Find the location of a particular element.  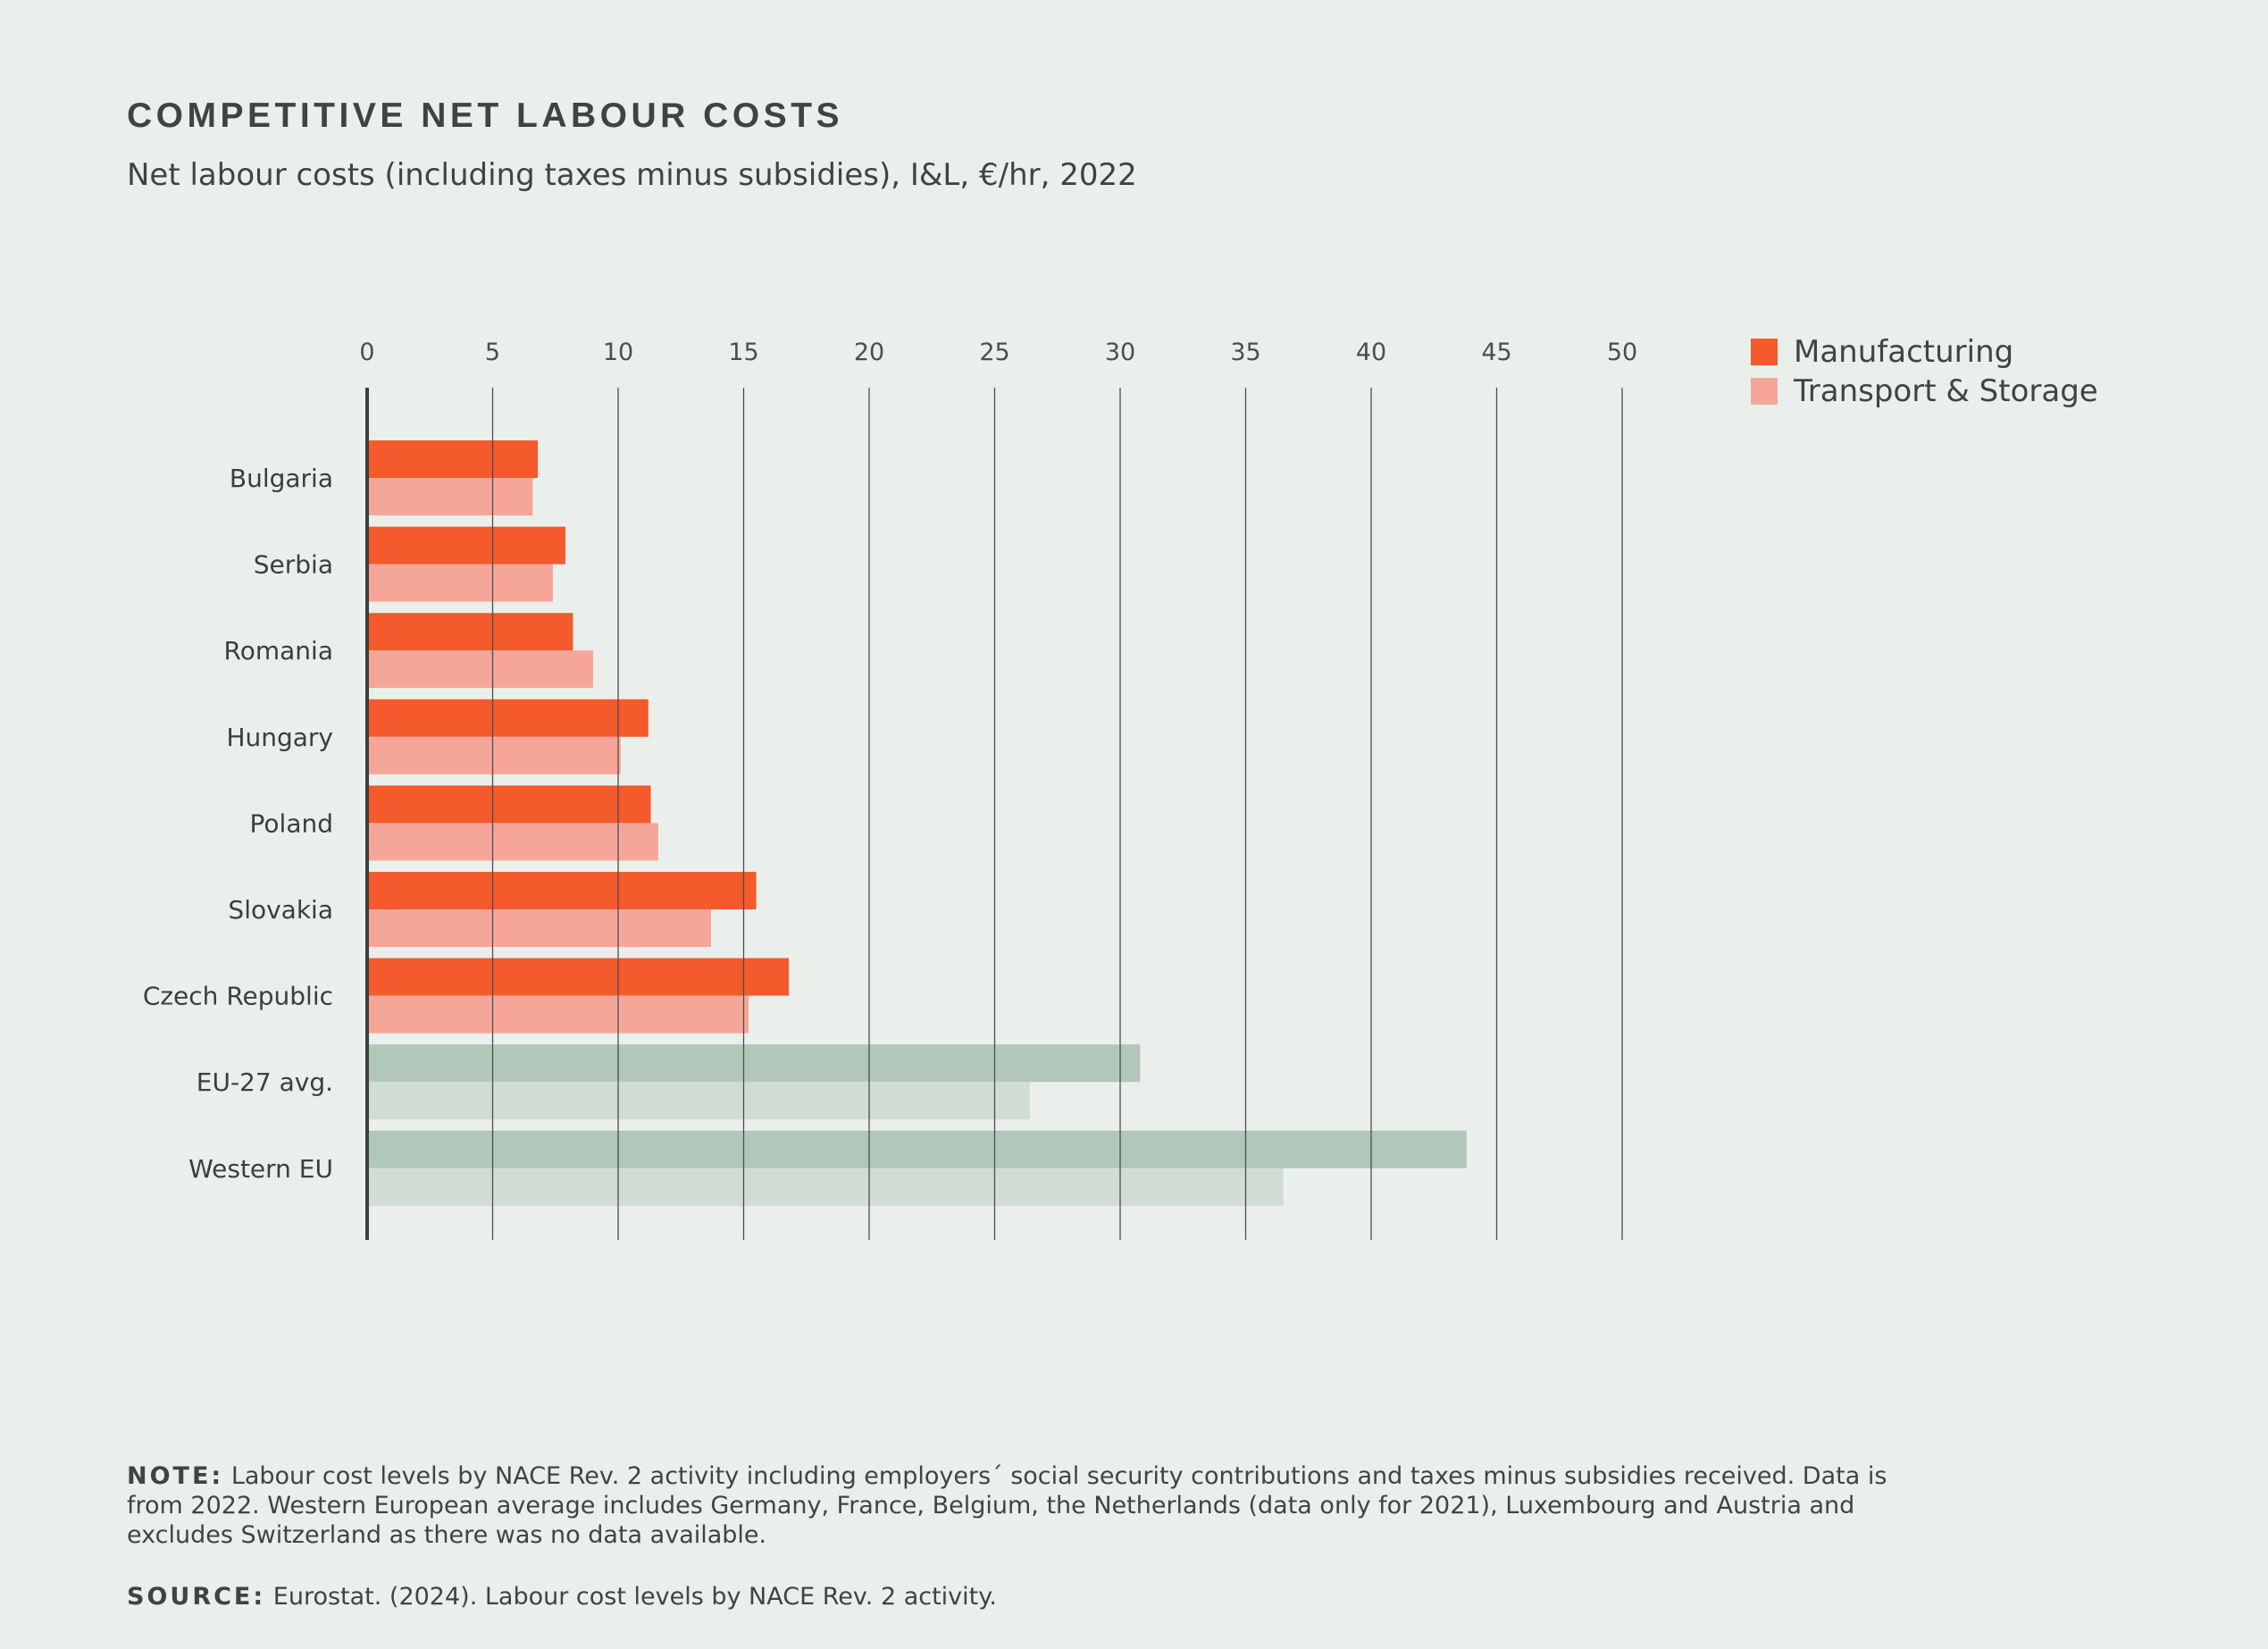

note-lead: NOTE: is located at coordinates (175, 1476).